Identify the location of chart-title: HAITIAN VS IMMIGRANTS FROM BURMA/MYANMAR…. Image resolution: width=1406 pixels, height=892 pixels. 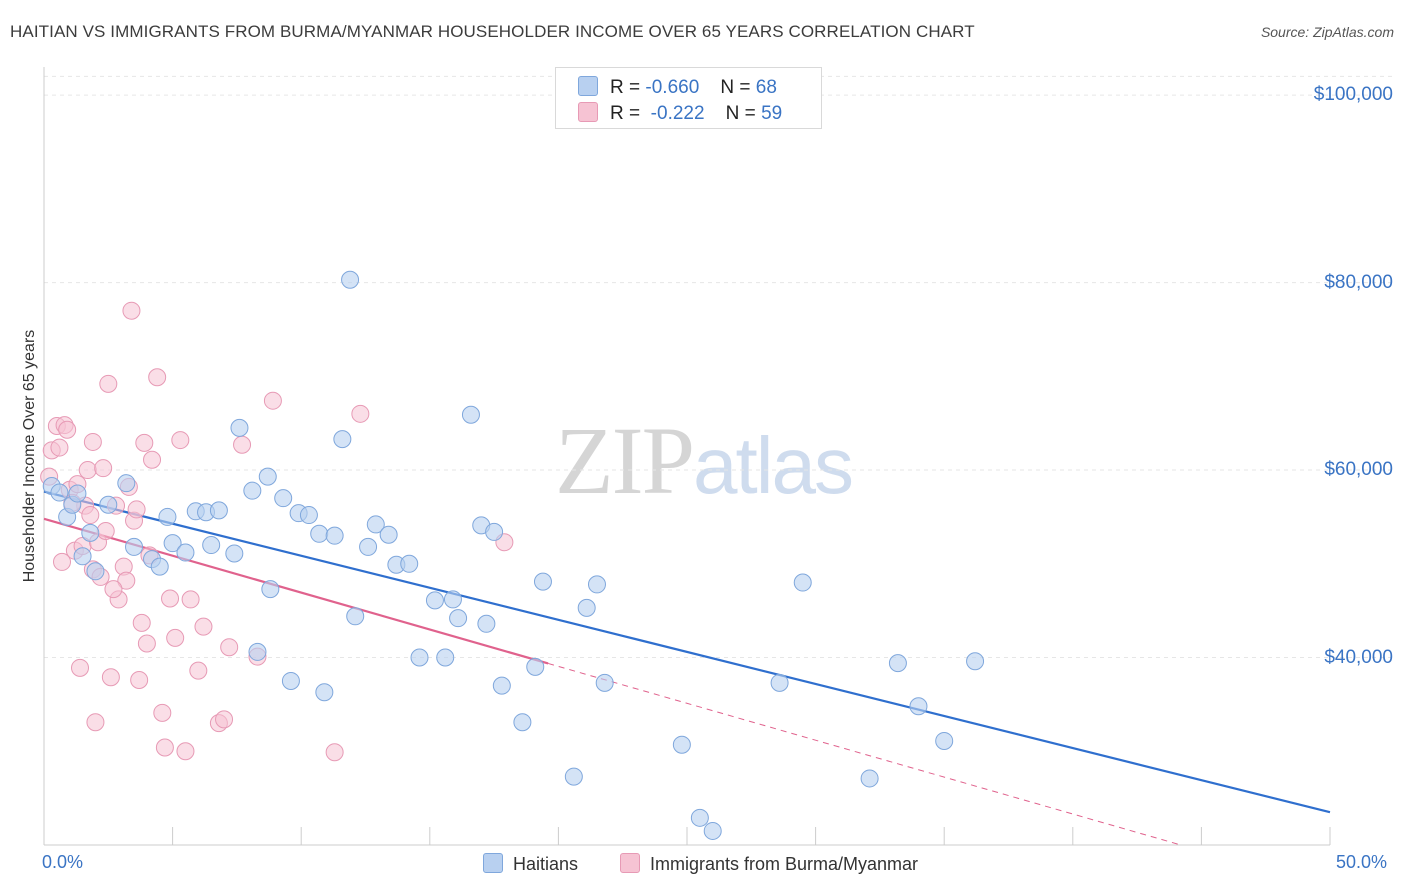
(492, 31).